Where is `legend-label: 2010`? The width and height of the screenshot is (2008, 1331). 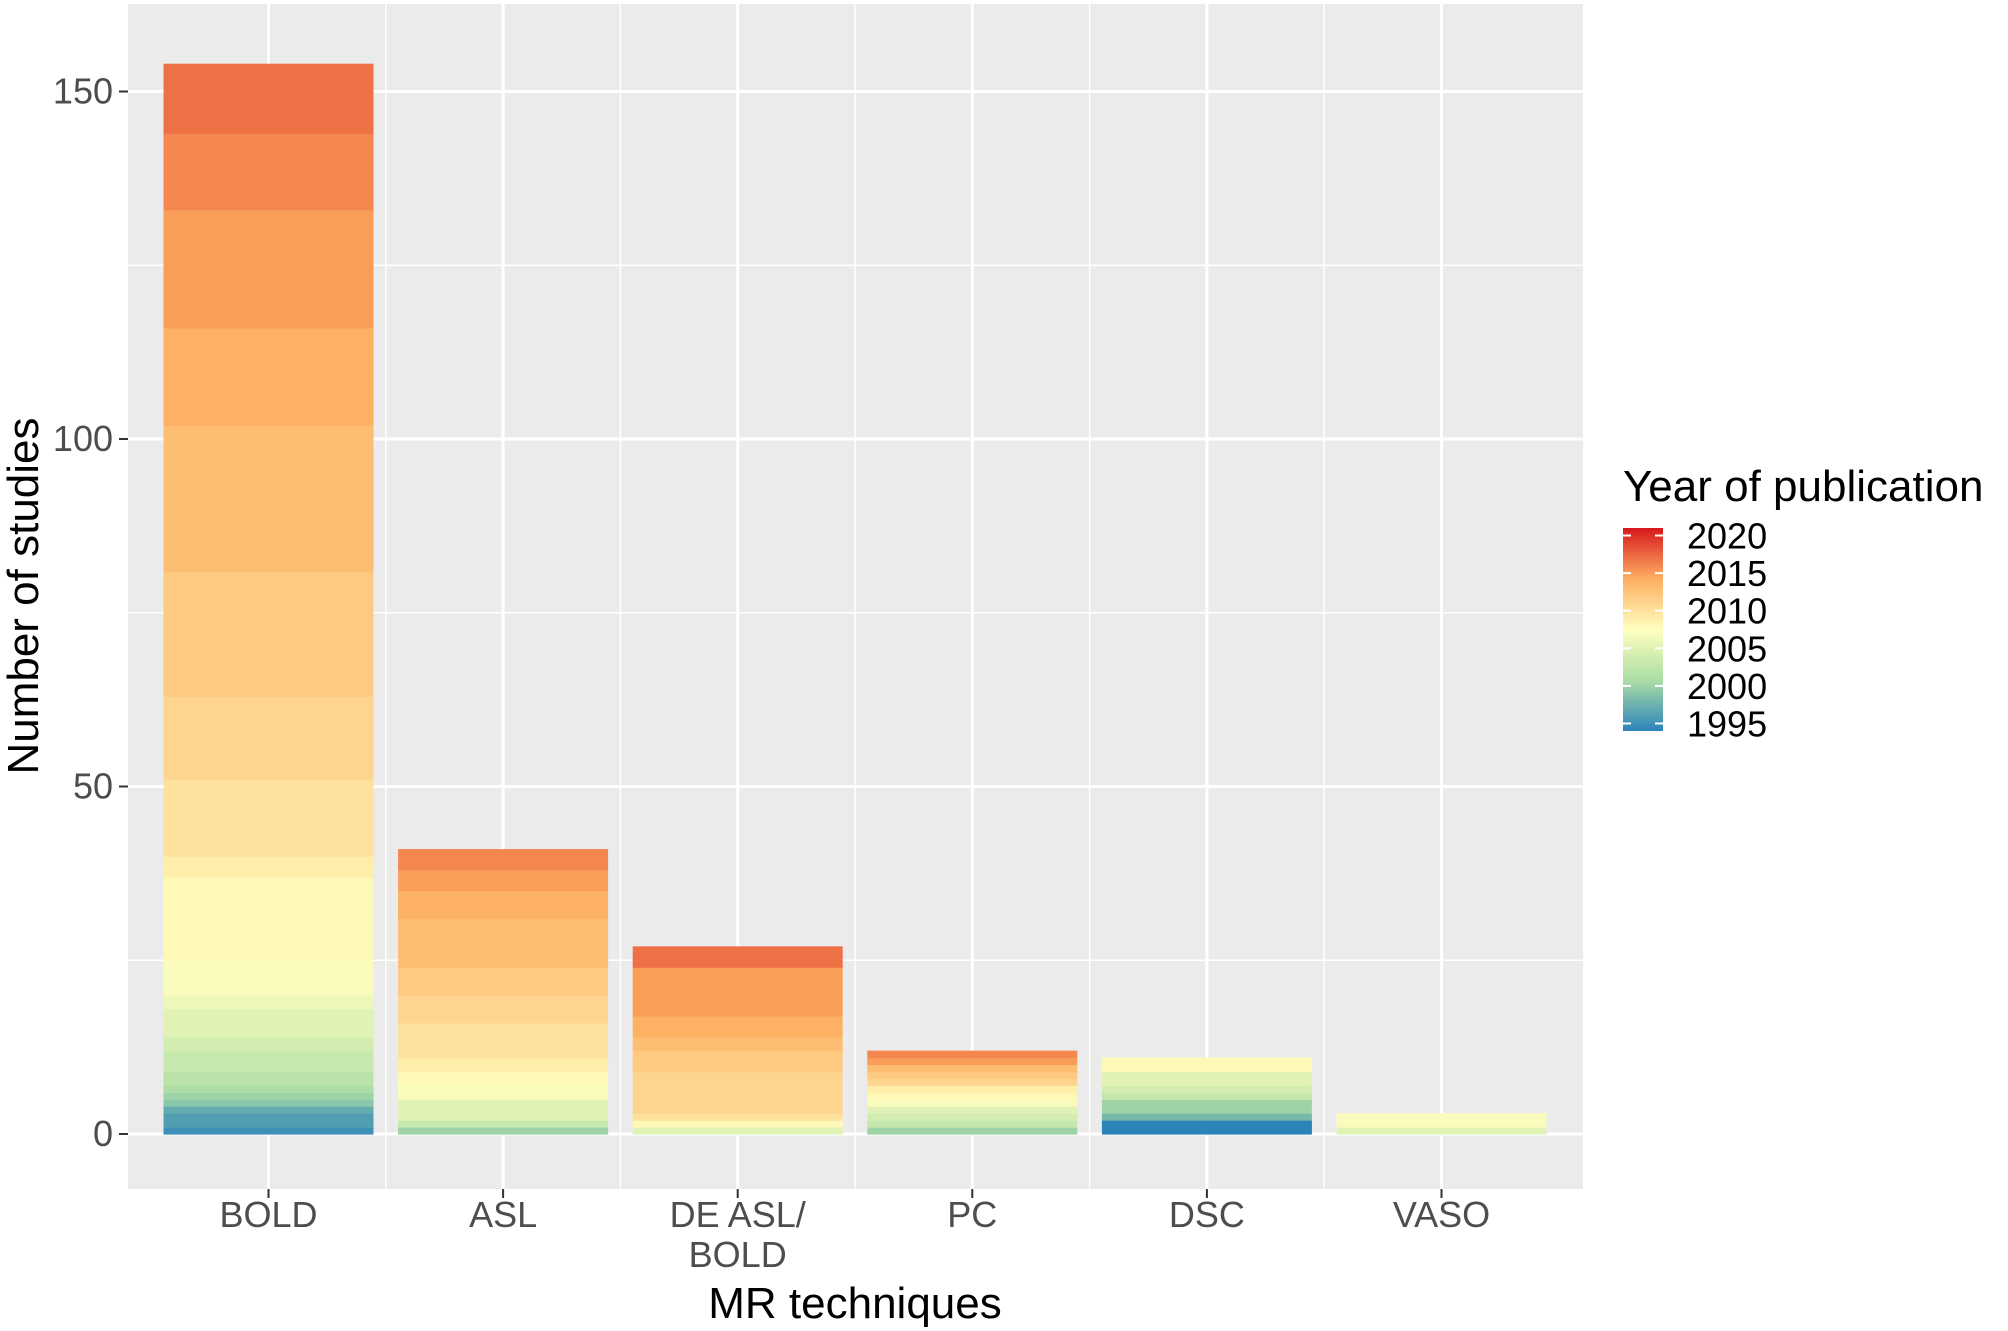
legend-label: 2010 is located at coordinates (1727, 611).